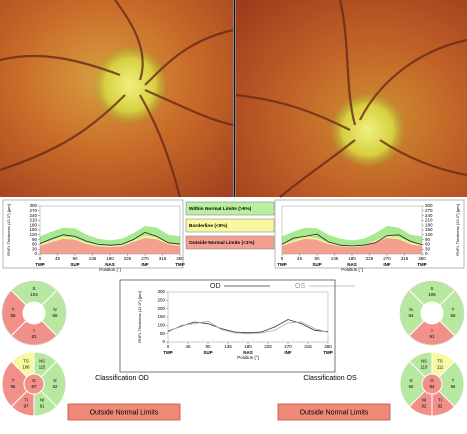 This screenshot has height=434, width=467. What do you see at coordinates (110, 236) in the screenshot?
I see `normal-band` at bounding box center [110, 236].